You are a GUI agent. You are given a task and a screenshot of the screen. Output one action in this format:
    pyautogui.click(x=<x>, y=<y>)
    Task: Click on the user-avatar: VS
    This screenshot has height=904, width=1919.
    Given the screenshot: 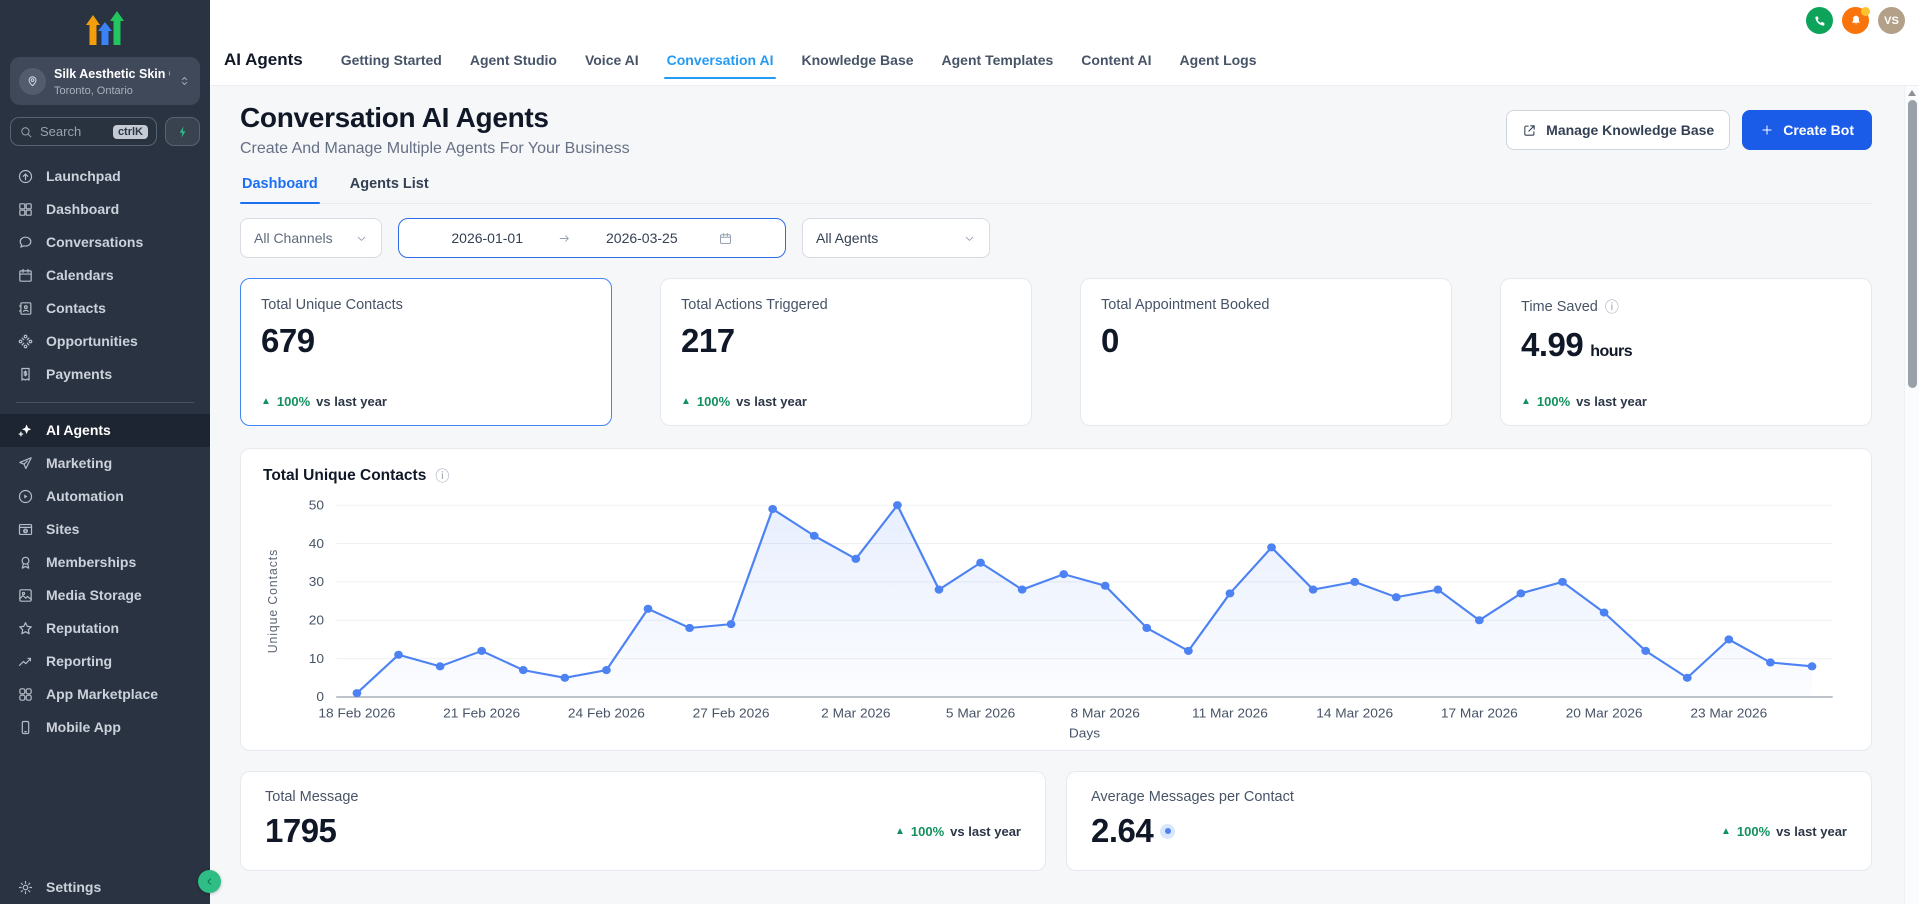 What is the action you would take?
    pyautogui.click(x=1891, y=20)
    